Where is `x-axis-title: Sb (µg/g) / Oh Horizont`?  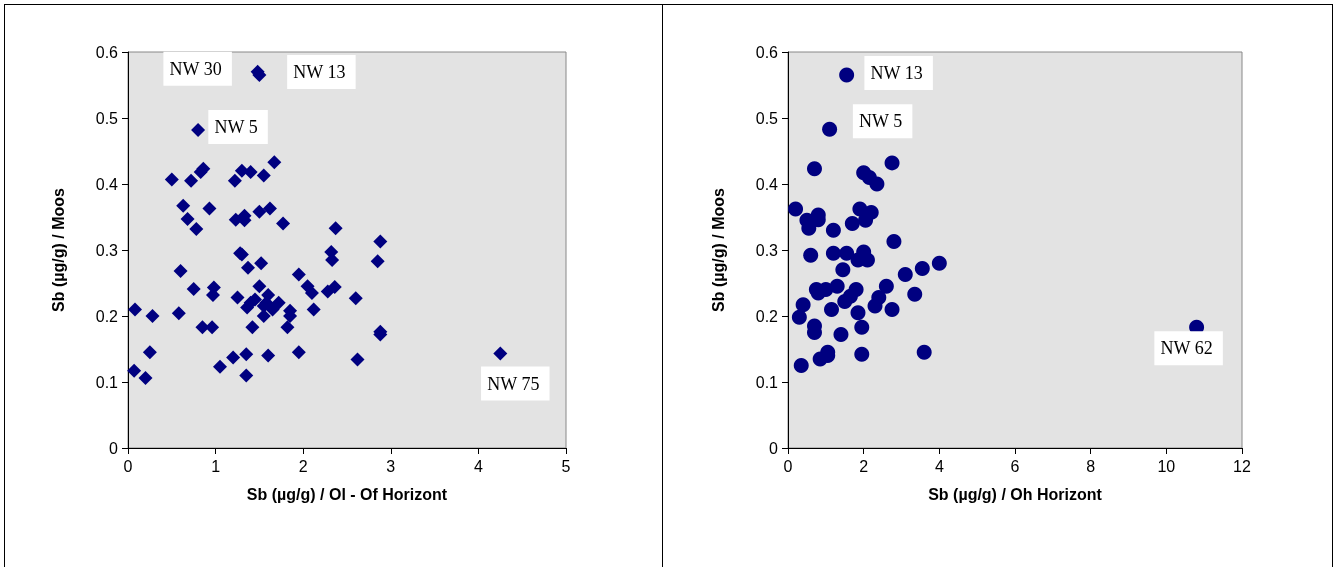
x-axis-title: Sb (µg/g) / Oh Horizont is located at coordinates (1015, 494).